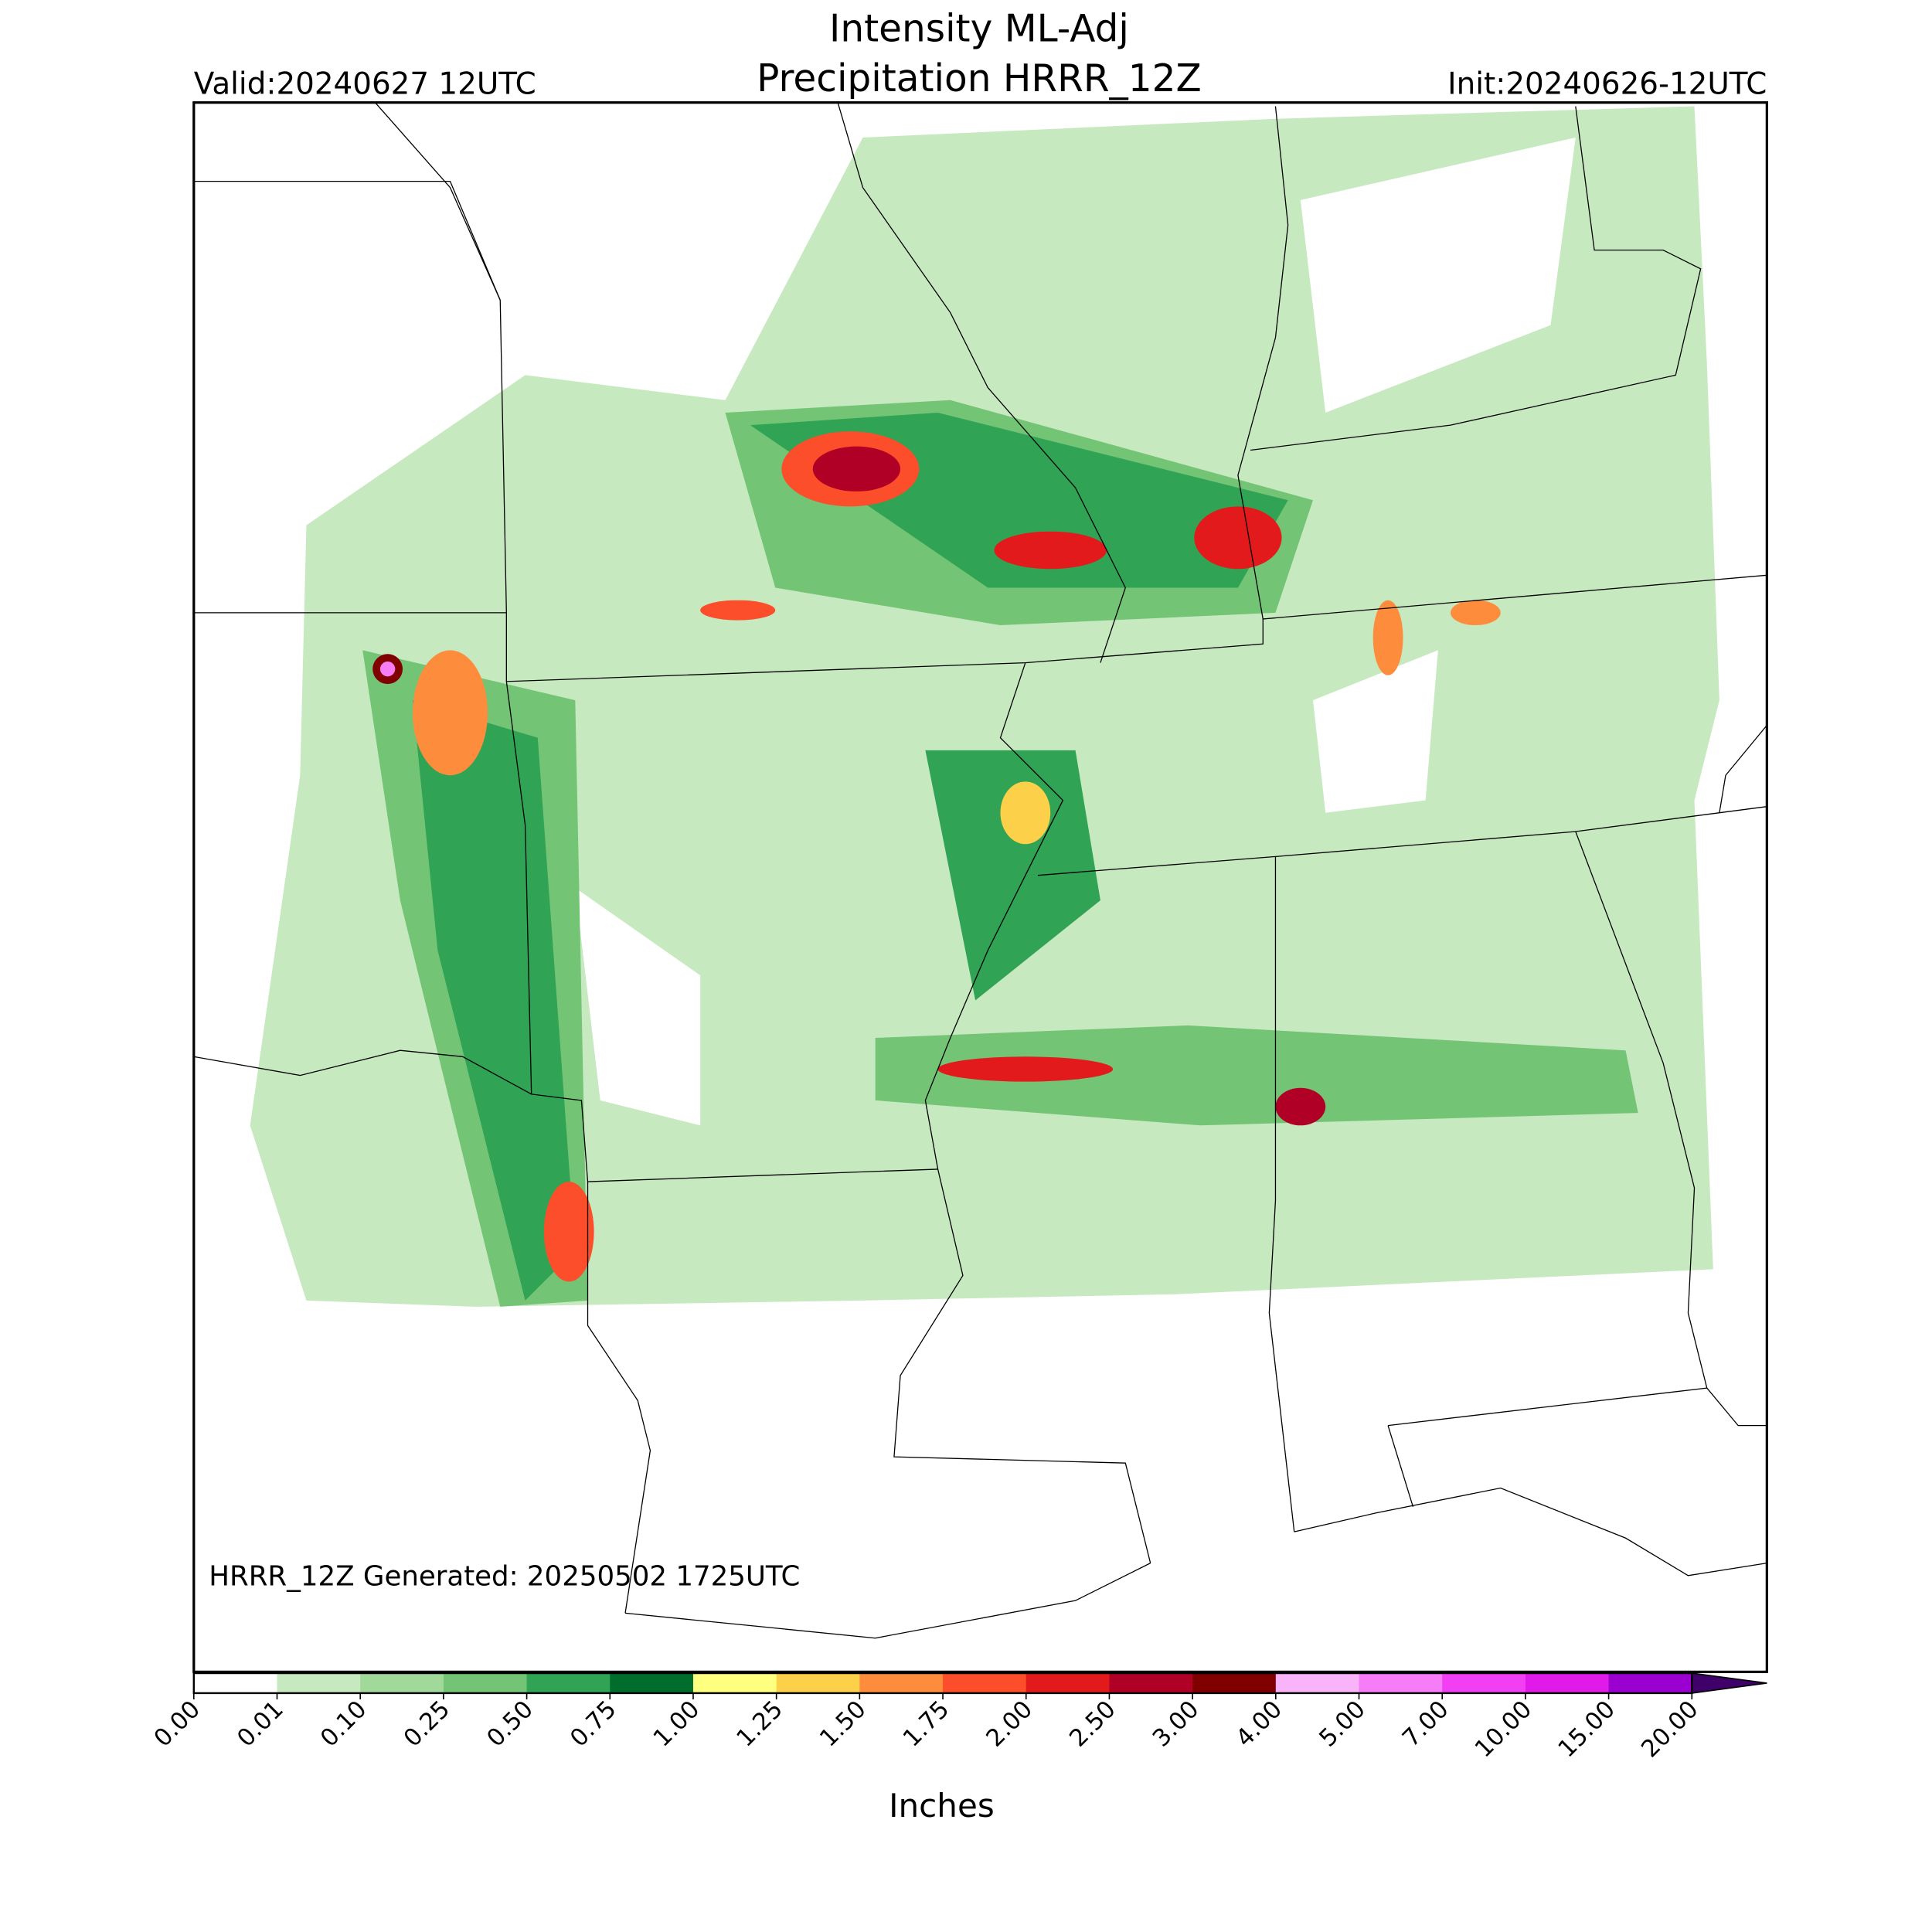 The image size is (1932, 1932). I want to click on colorbar-tick-label: 2.50, so click(1092, 1725).